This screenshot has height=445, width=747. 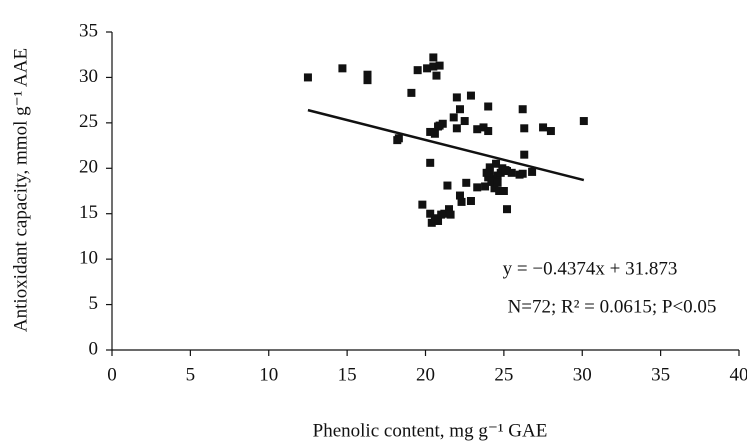 What do you see at coordinates (88, 167) in the screenshot?
I see `y-tick-label: 20` at bounding box center [88, 167].